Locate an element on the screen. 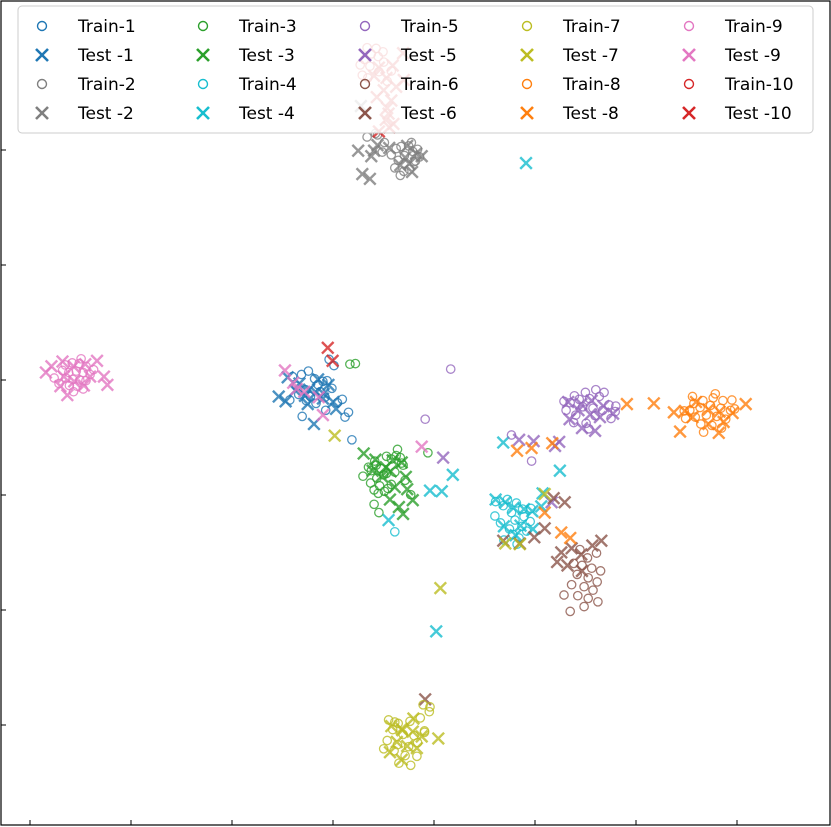 The width and height of the screenshot is (831, 827). legend-label: Test -9 is located at coordinates (752, 56).